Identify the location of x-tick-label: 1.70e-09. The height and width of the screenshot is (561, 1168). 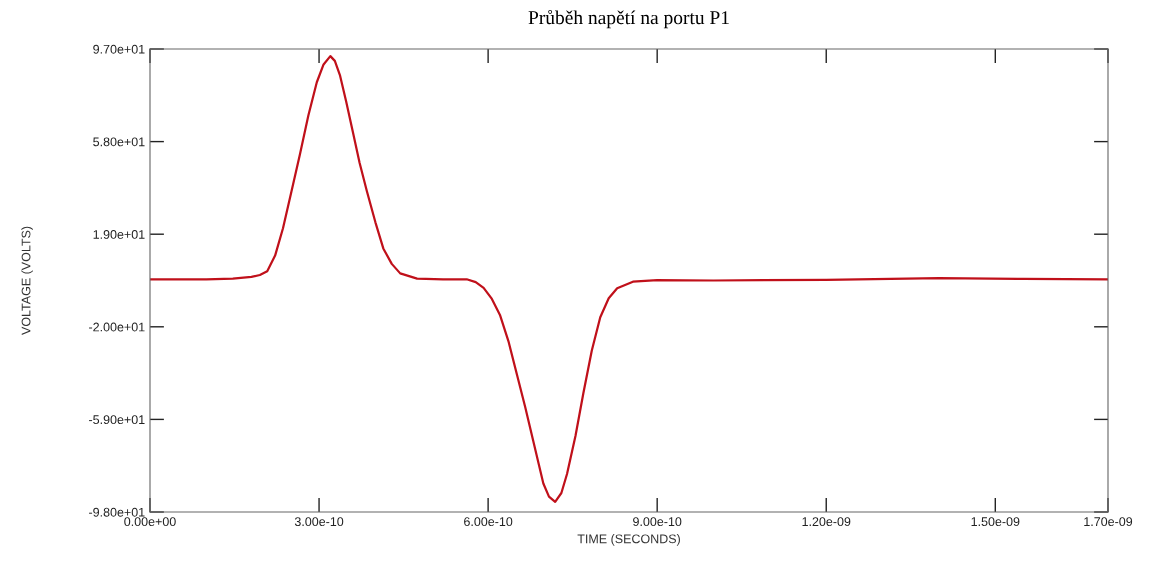
(1108, 522).